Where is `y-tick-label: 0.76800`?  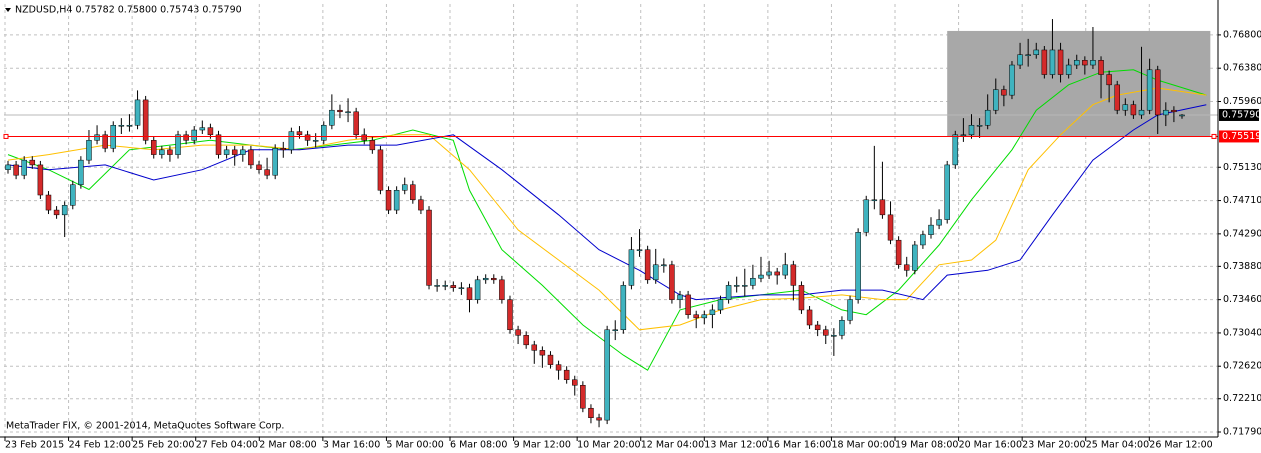 y-tick-label: 0.76800 is located at coordinates (1242, 34).